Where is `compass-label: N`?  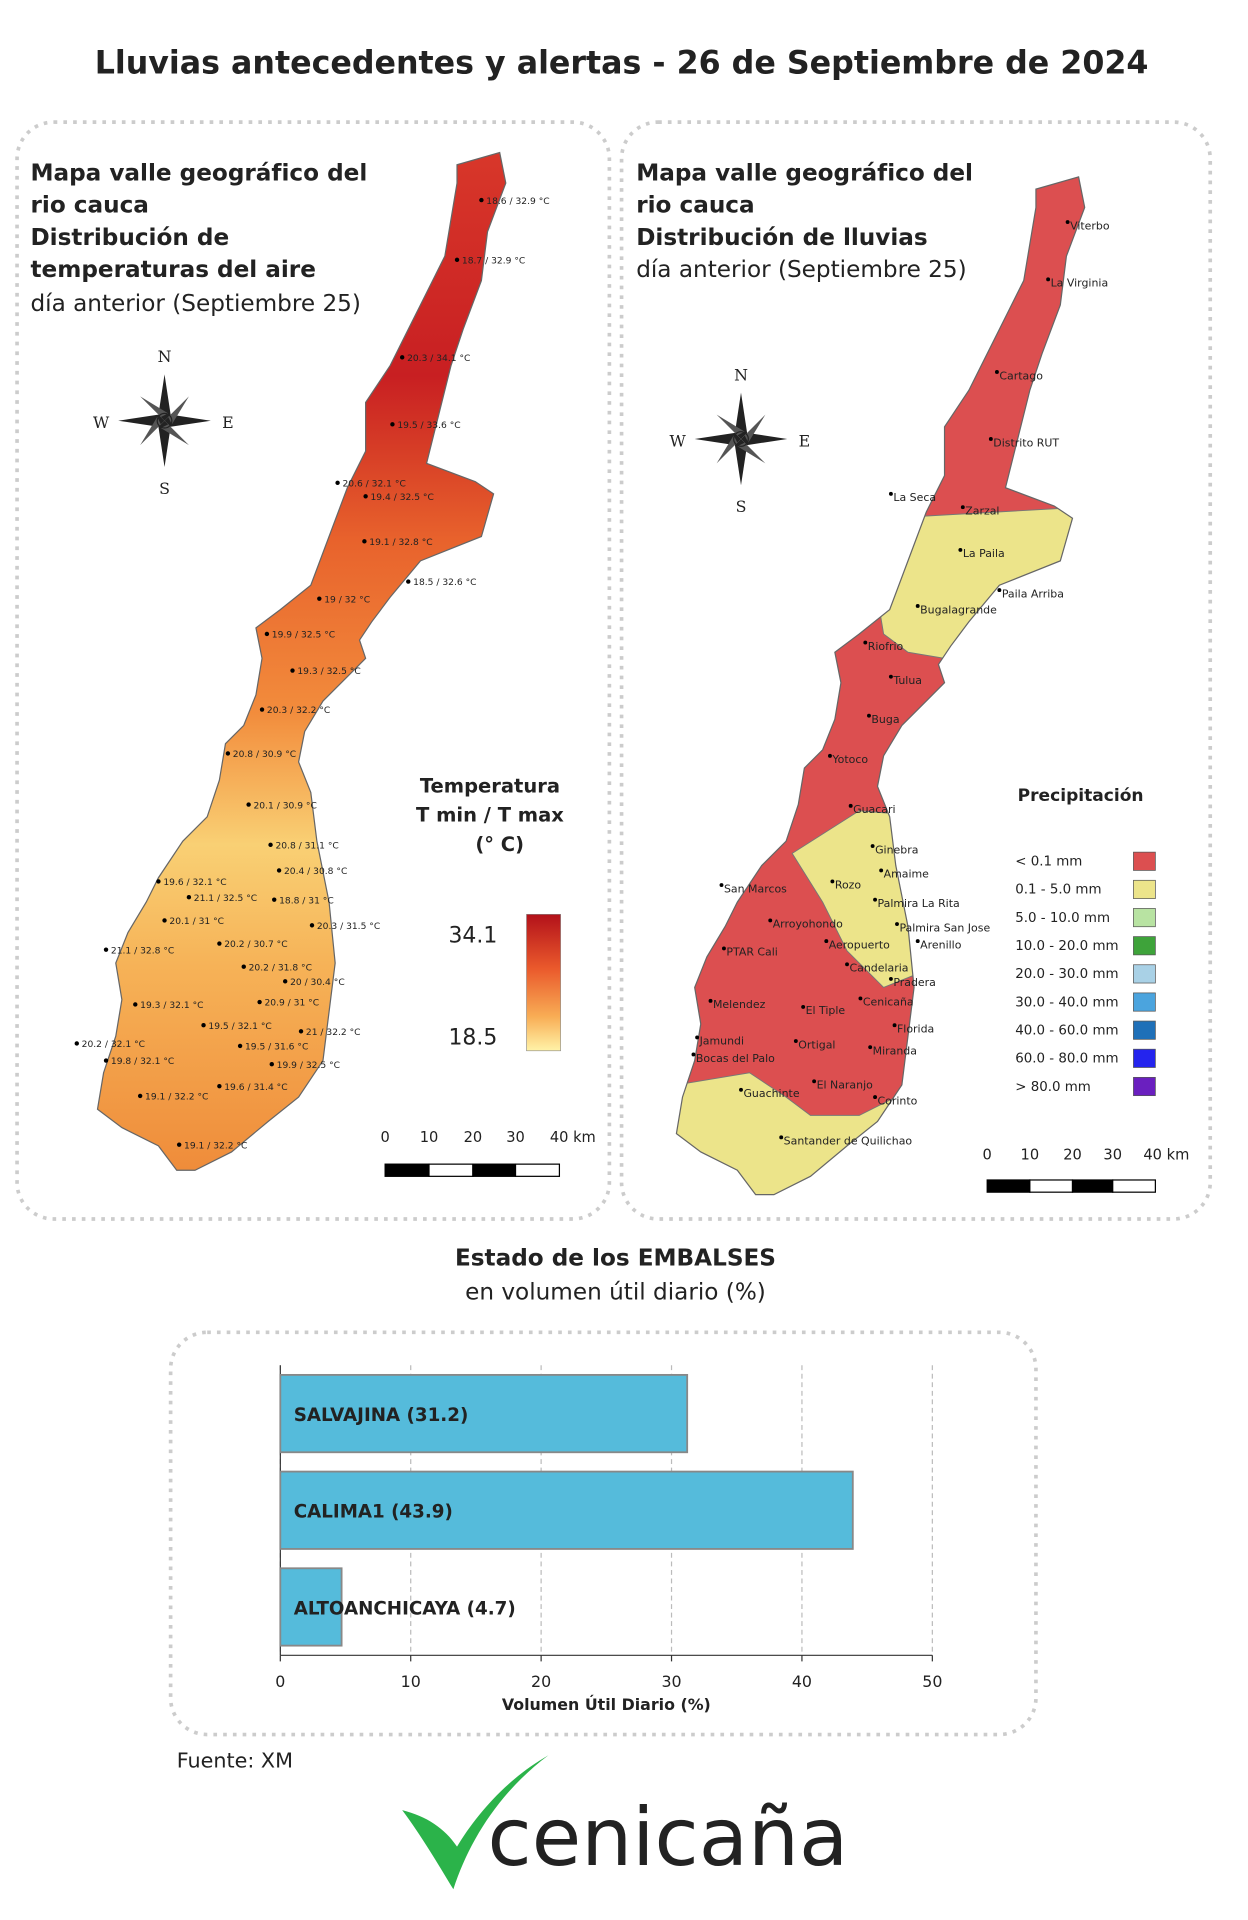 compass-label: N is located at coordinates (741, 374).